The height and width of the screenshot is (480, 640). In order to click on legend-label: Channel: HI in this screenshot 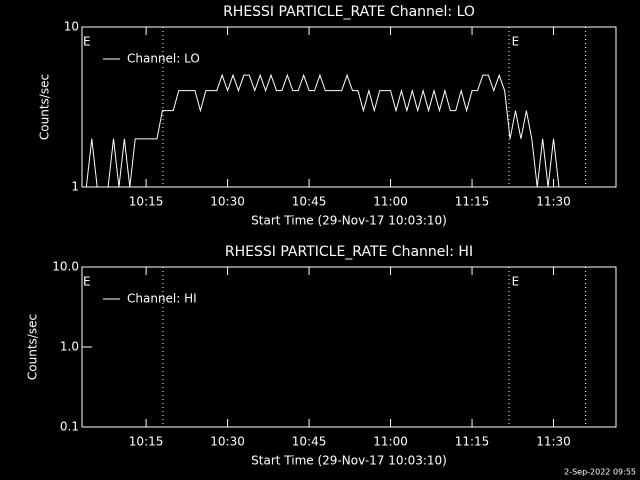, I will do `click(162, 299)`.